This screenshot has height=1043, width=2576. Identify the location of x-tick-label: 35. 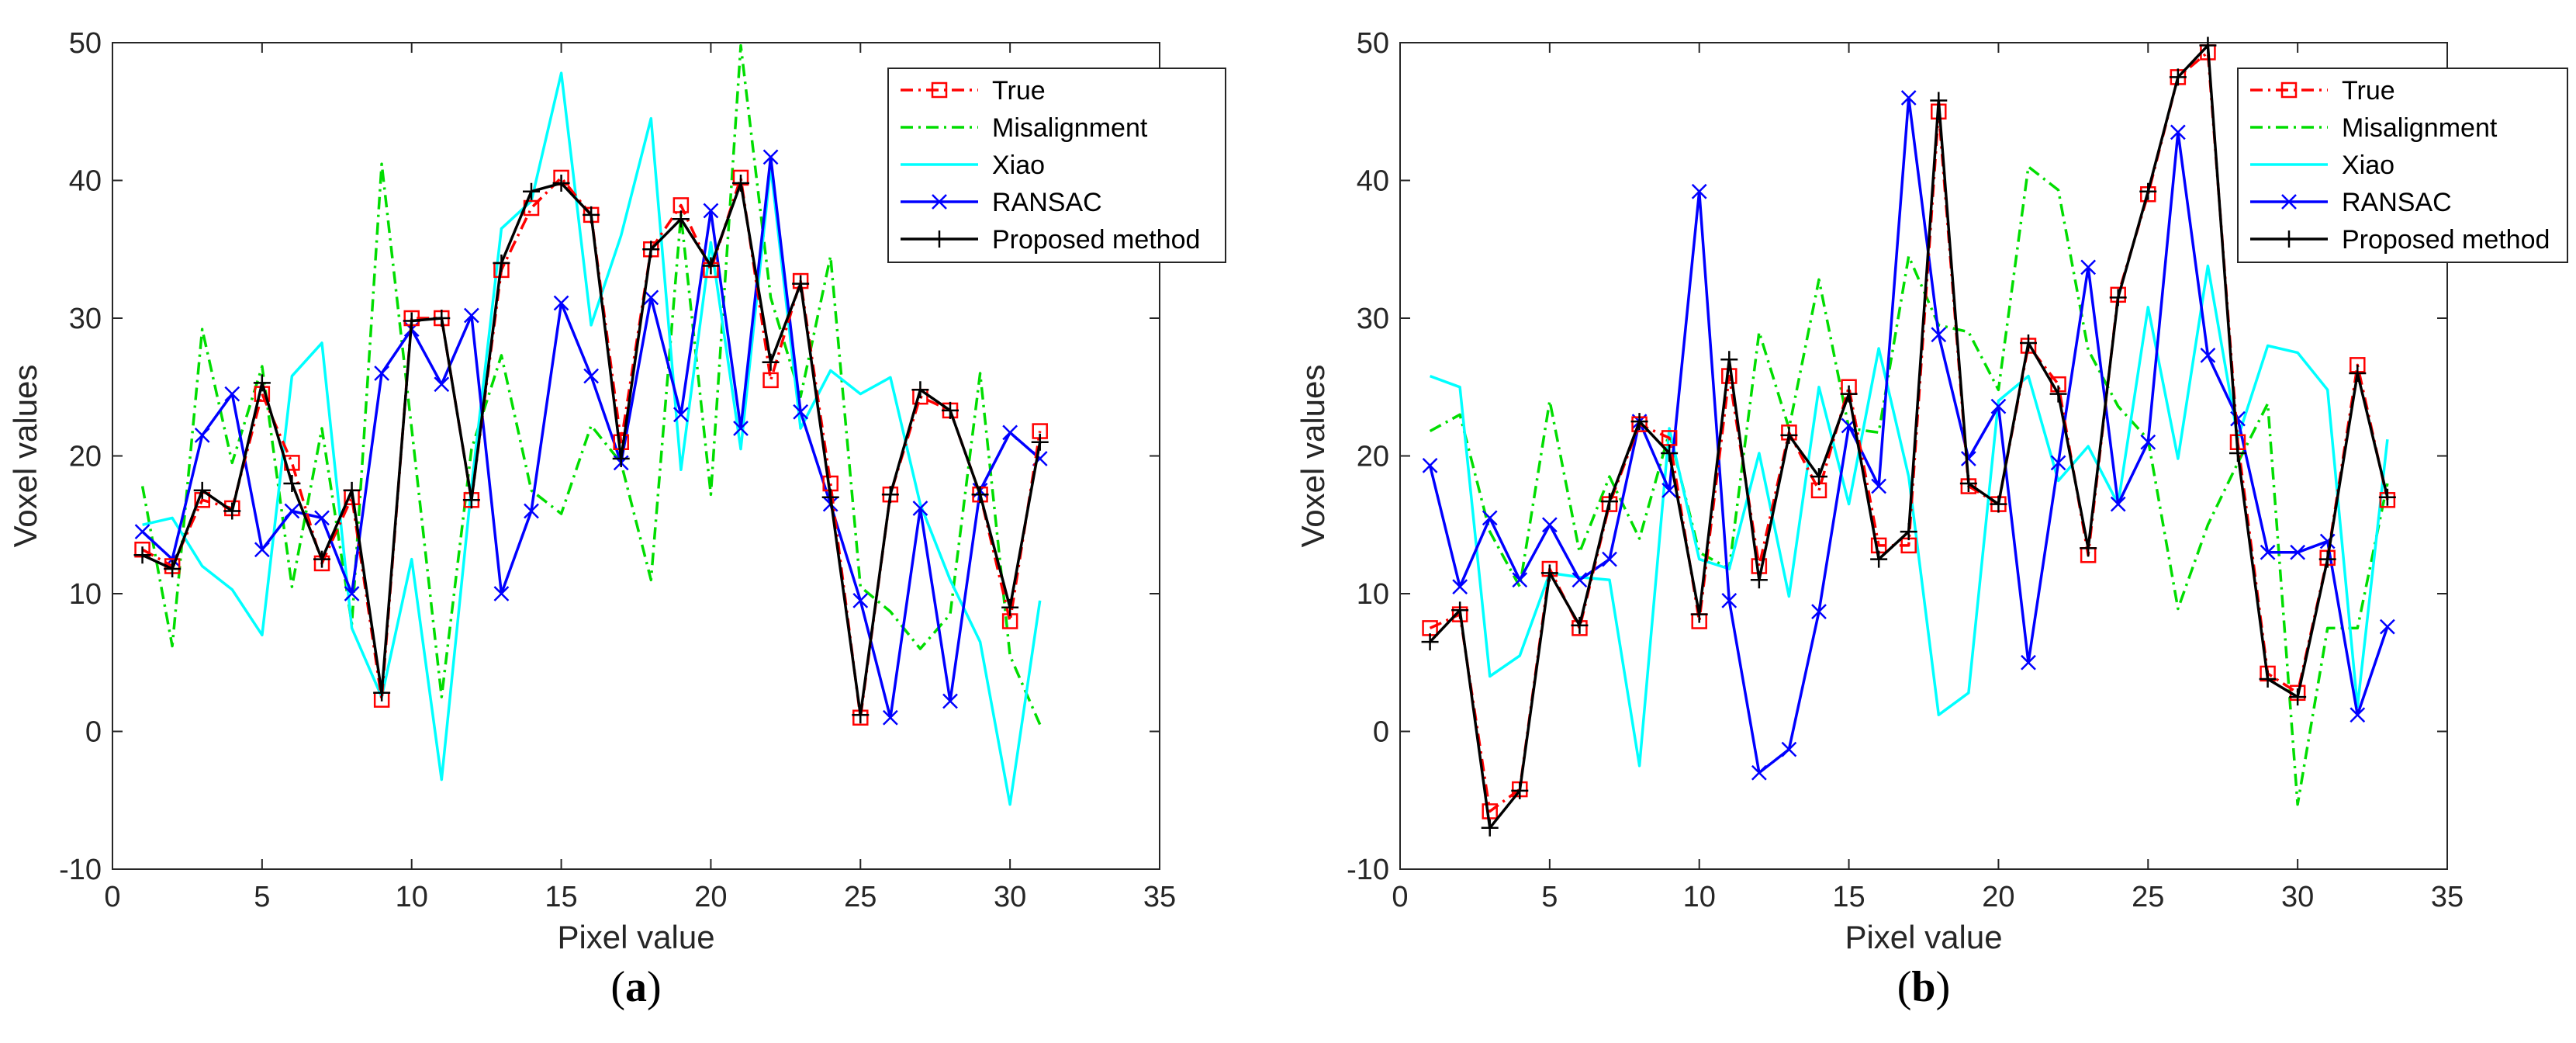
(2447, 897).